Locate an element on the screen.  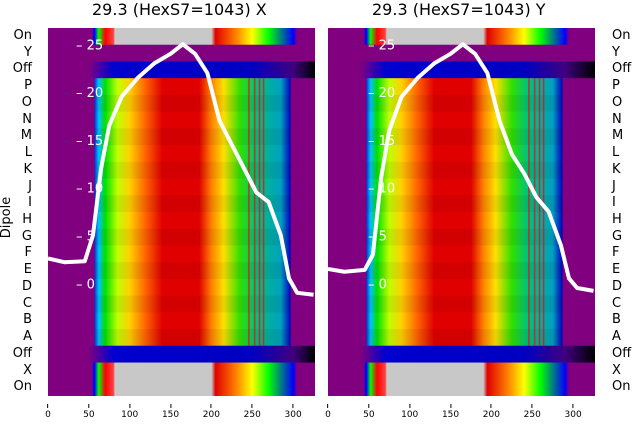
left-chart-title: 29.3 (HexS7=1043) X is located at coordinates (179, 9).